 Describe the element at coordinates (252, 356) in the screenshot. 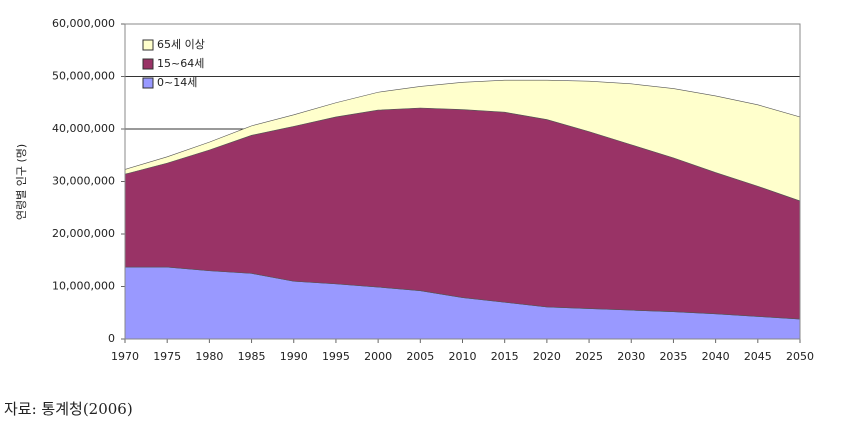

I see `x-tick-label: 1985` at that location.